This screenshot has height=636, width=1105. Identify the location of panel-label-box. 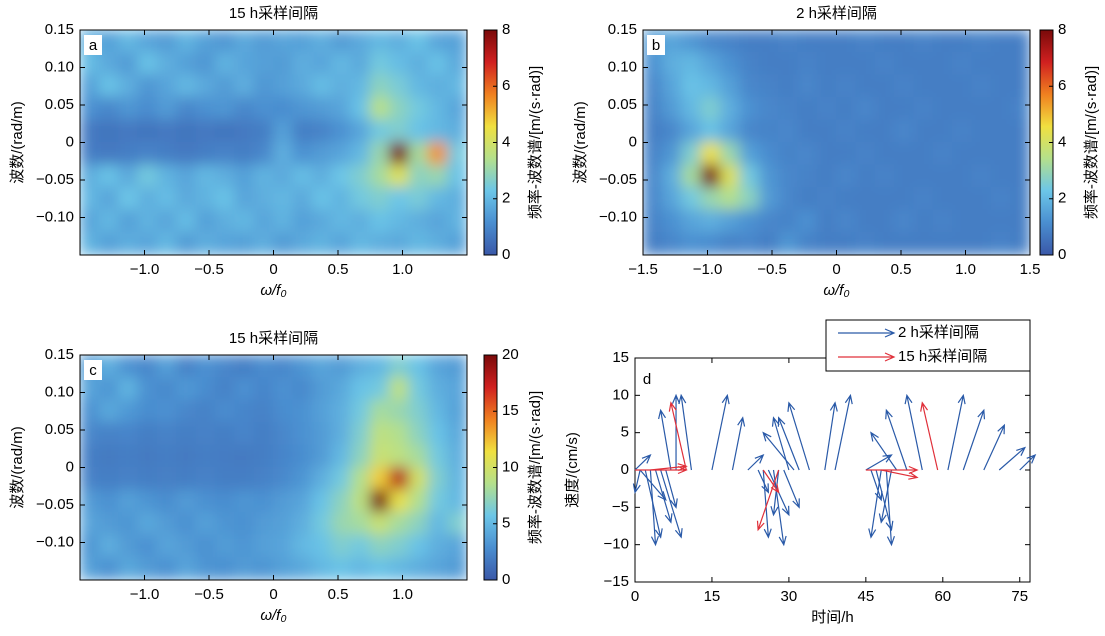
(656, 45).